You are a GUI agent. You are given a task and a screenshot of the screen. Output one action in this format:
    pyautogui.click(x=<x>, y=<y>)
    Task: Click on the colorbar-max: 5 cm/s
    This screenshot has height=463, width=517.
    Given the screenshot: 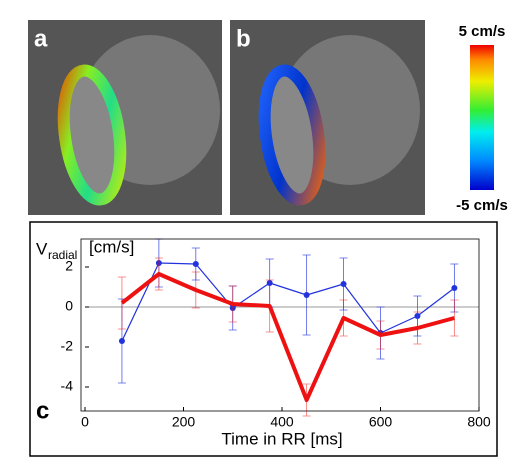 What is the action you would take?
    pyautogui.click(x=482, y=31)
    